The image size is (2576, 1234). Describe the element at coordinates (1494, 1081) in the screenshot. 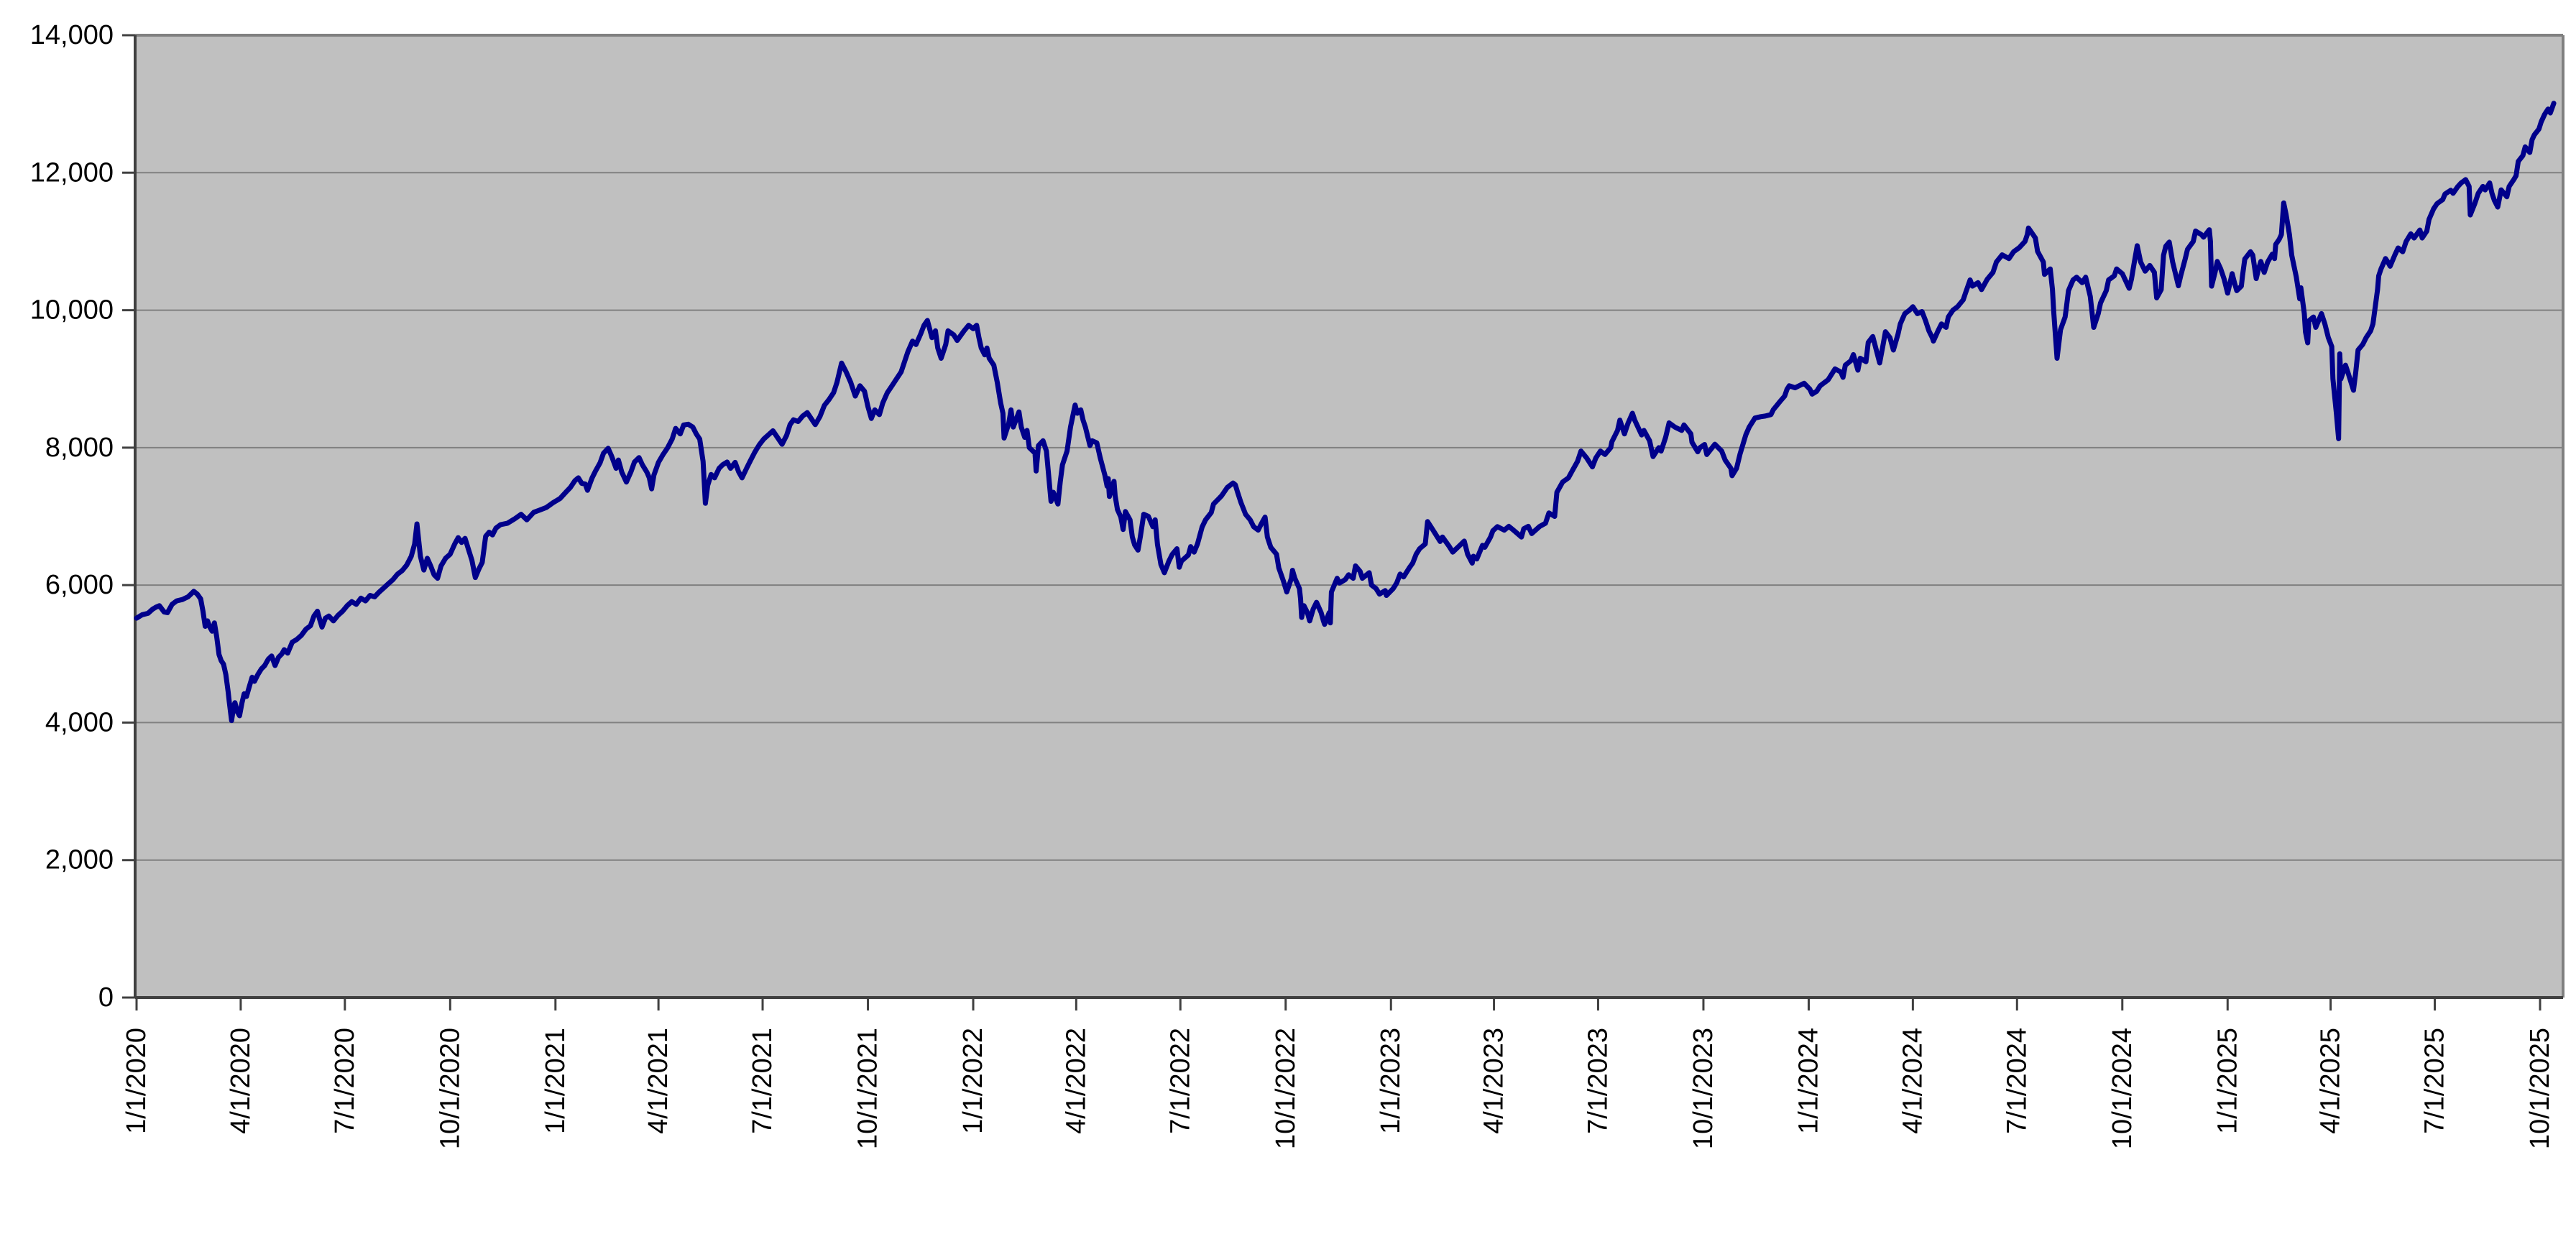

I see `x-axis-label: 4/1/2023` at that location.